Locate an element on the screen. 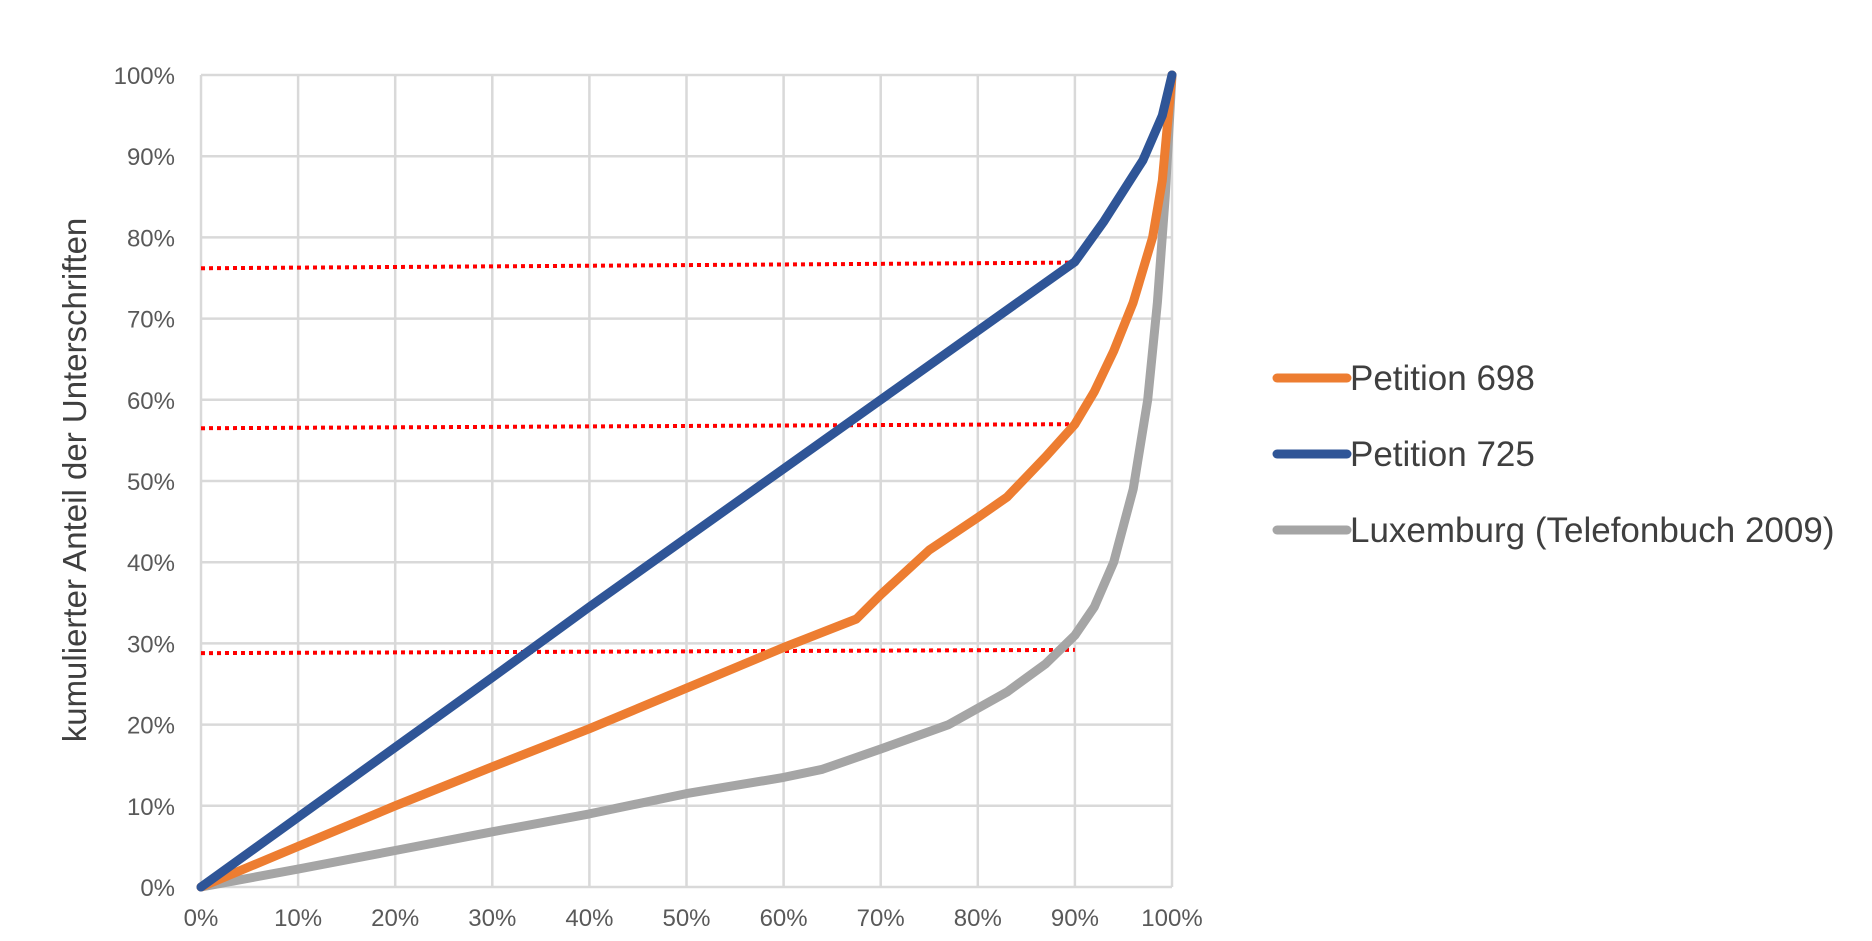 The width and height of the screenshot is (1872, 941). x-tick-label: 30% is located at coordinates (492, 918).